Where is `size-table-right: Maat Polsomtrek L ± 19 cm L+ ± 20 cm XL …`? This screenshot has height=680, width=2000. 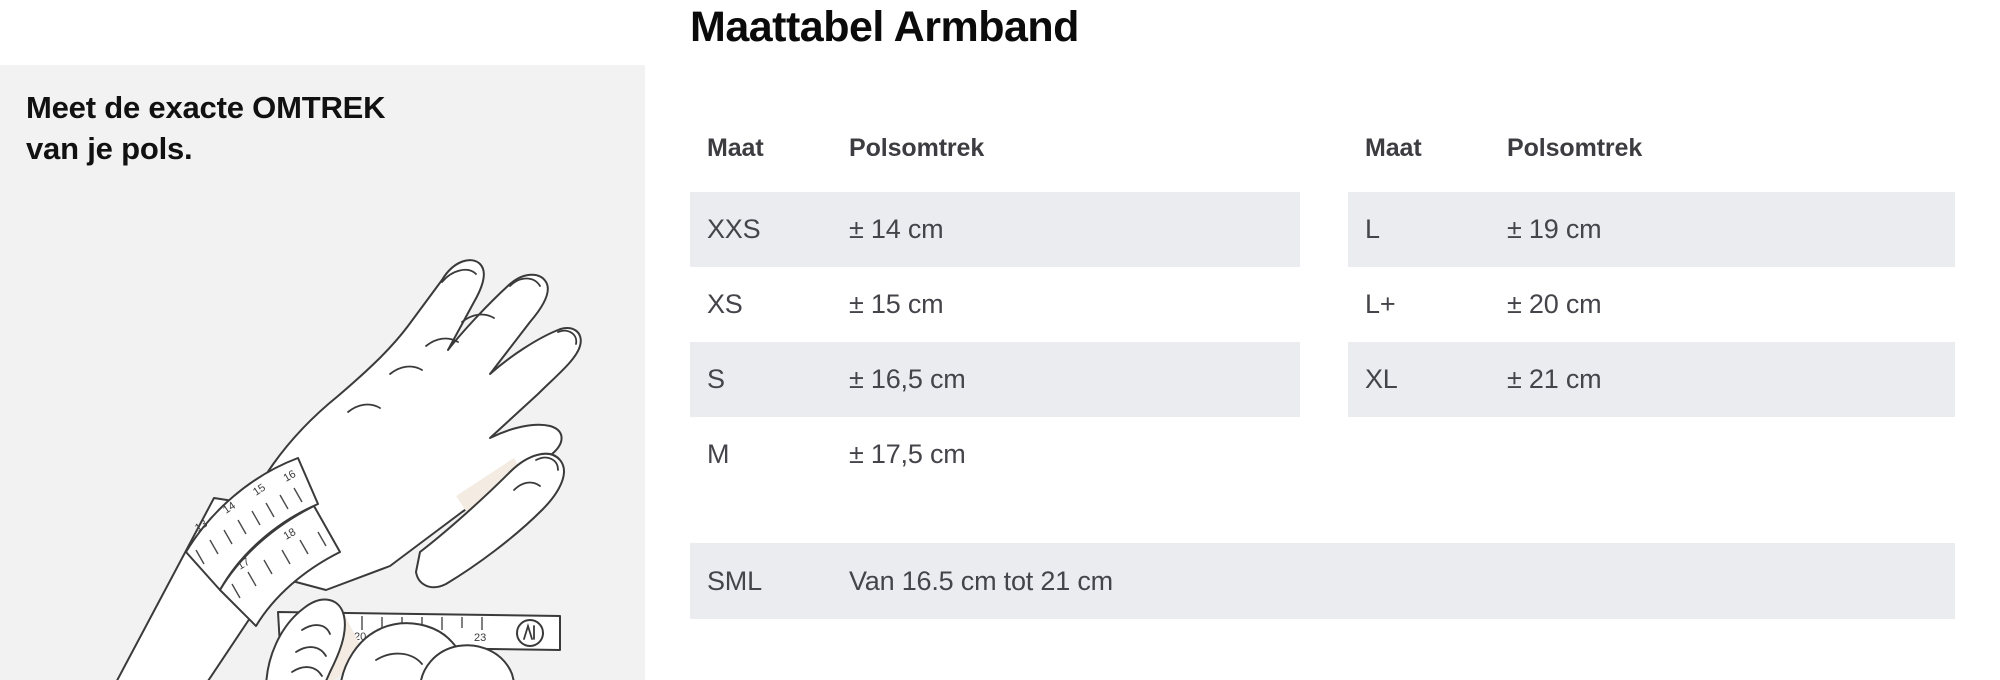 size-table-right: Maat Polsomtrek L ± 19 cm L+ ± 20 cm XL … is located at coordinates (1651, 272).